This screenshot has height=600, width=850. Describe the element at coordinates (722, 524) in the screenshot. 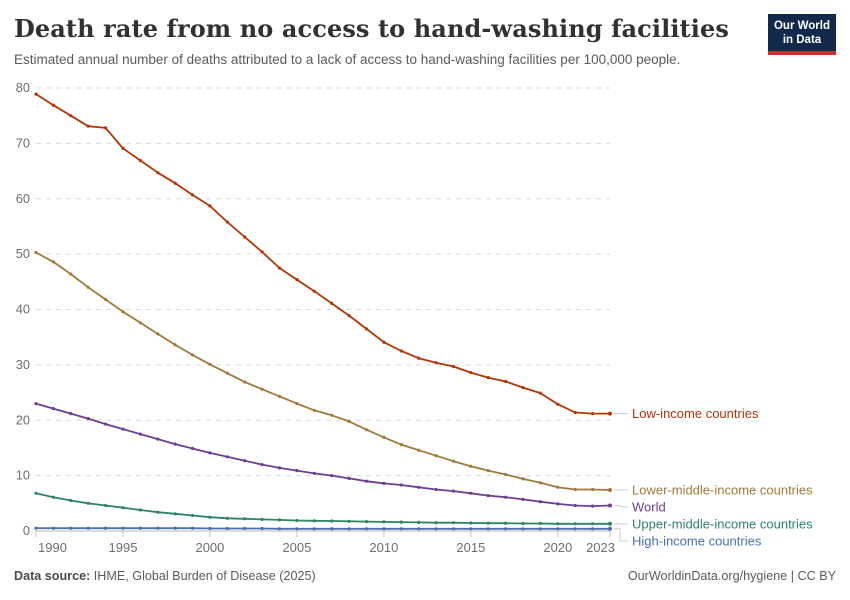

I see `series-end-label-upper-middle-income-countries: Upper-middle-income countries` at that location.